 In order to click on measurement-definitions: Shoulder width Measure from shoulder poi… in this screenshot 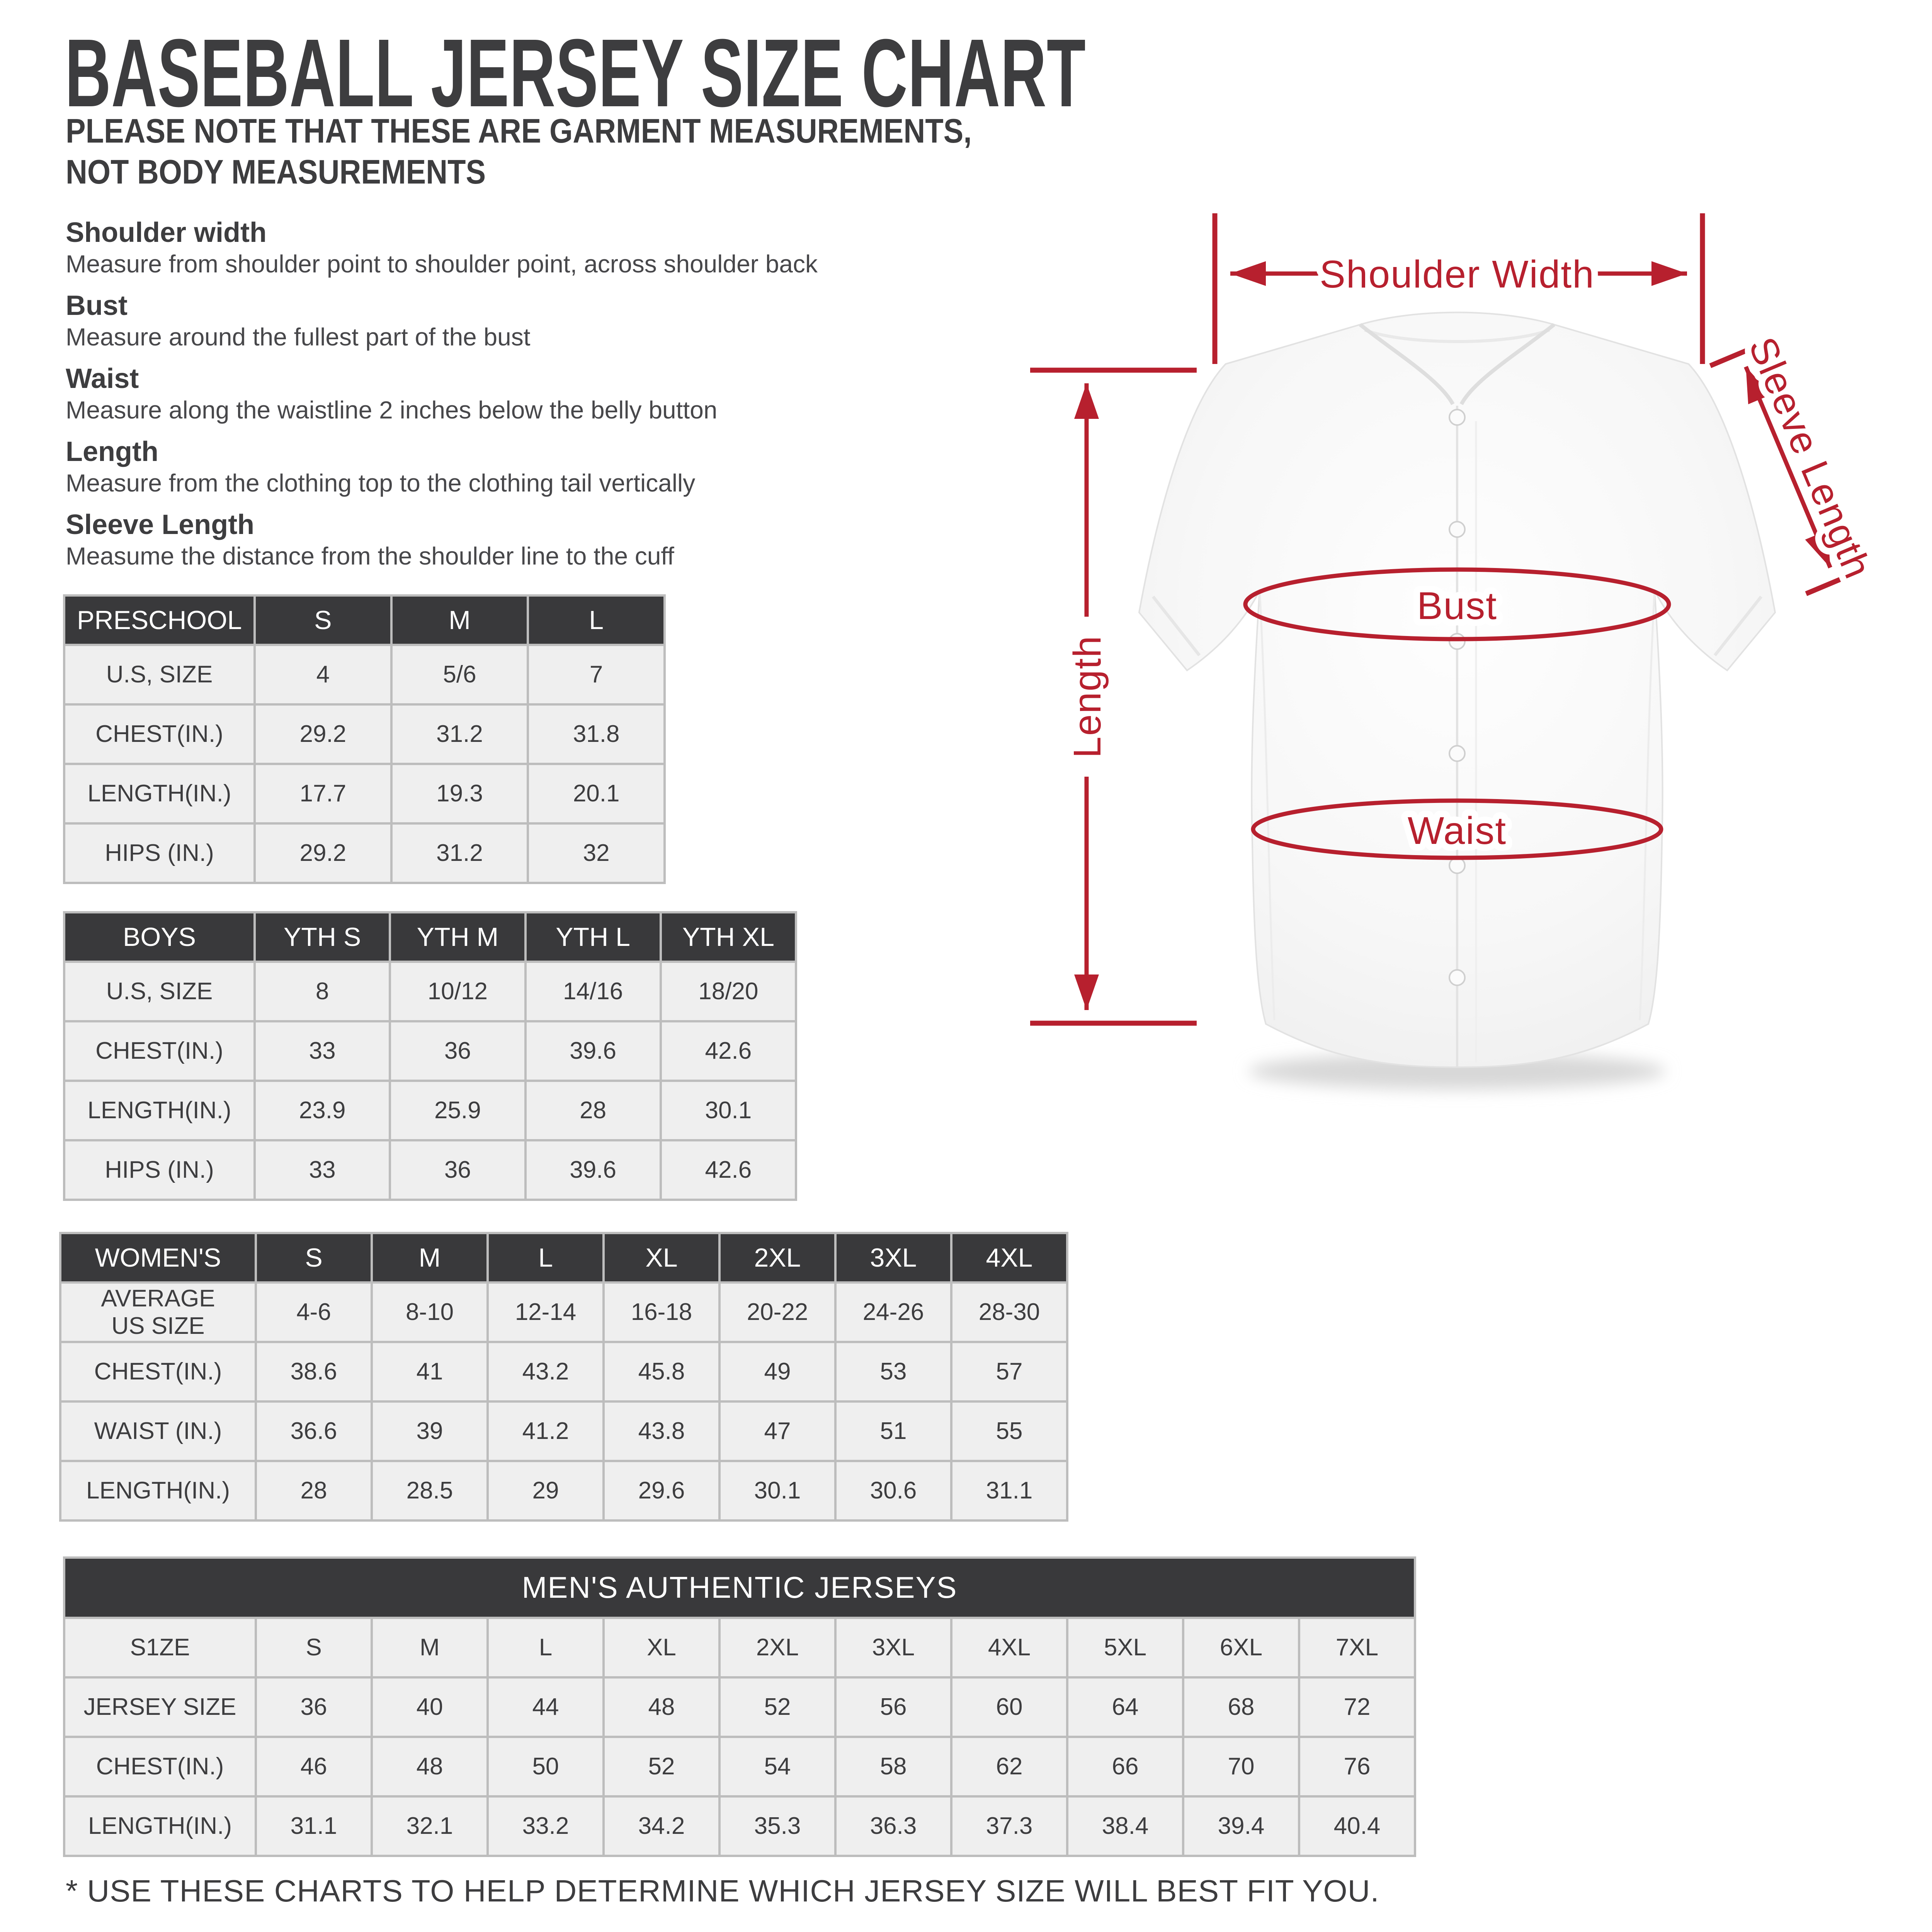, I will do `click(520, 401)`.